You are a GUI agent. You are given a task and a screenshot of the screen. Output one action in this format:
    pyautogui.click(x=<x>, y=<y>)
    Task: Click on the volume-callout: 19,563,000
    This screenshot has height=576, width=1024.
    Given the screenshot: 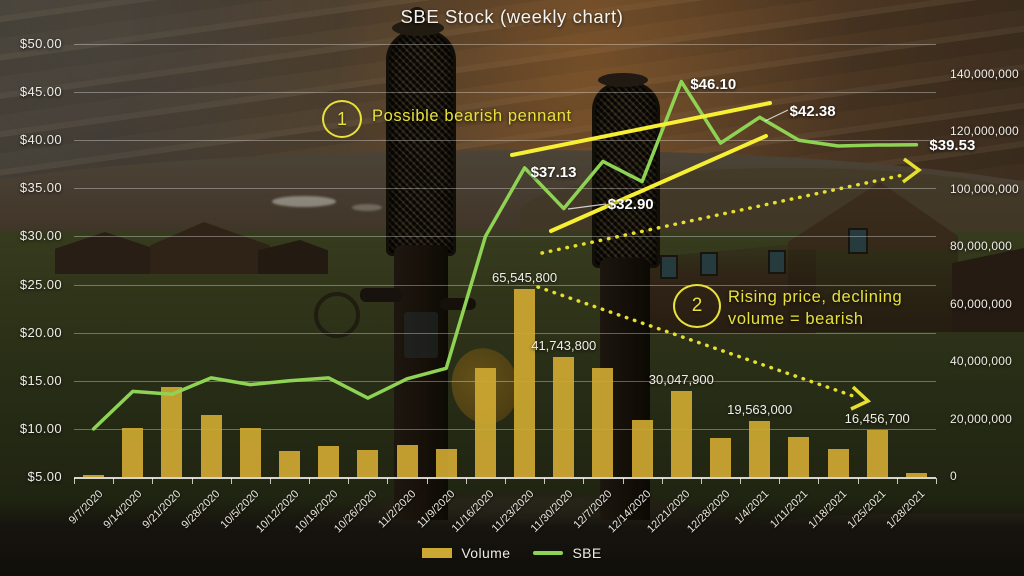 What is the action you would take?
    pyautogui.click(x=760, y=409)
    